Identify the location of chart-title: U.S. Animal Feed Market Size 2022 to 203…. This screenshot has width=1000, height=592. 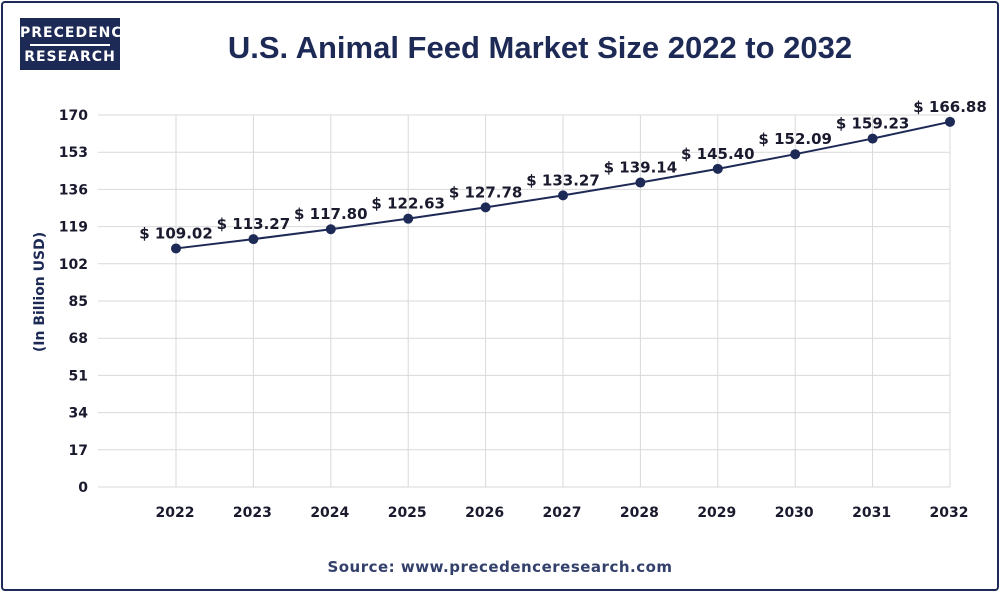
(540, 47).